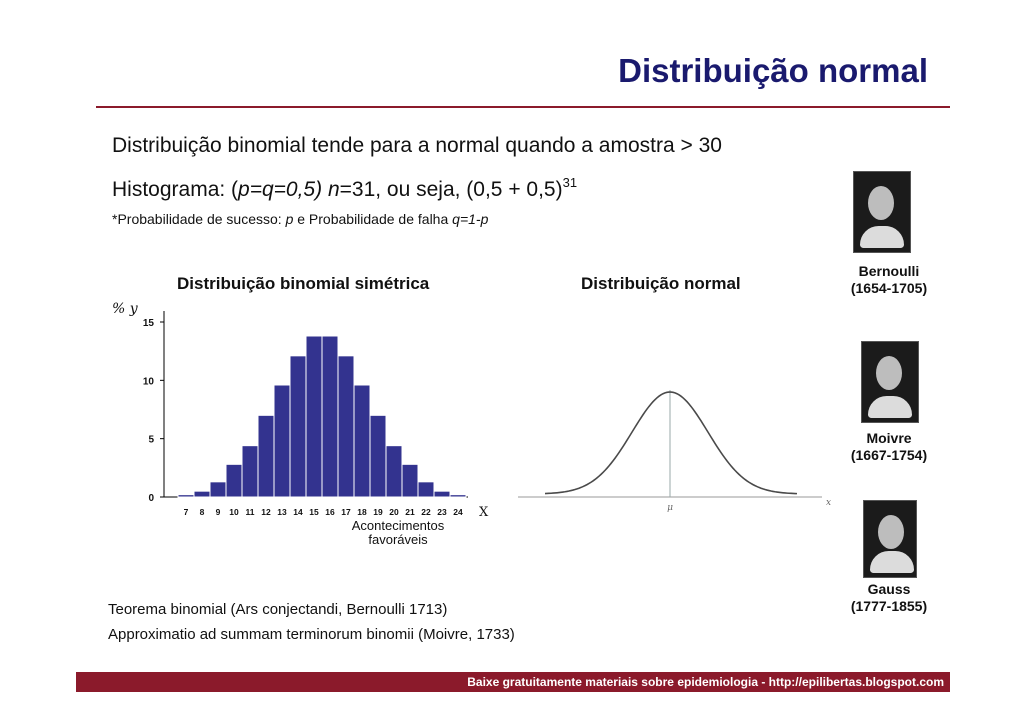  What do you see at coordinates (378, 512) in the screenshot?
I see `binomial-x-tick-label: 19` at bounding box center [378, 512].